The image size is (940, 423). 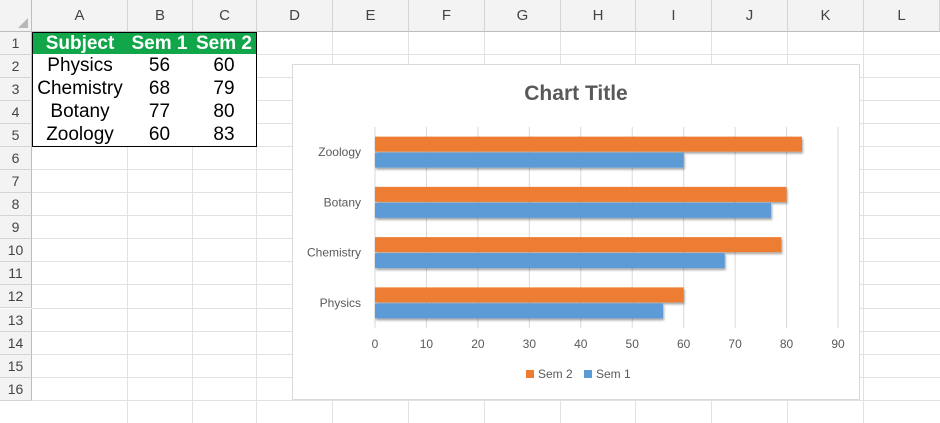 What do you see at coordinates (613, 374) in the screenshot?
I see `legend-label: Sem 1` at bounding box center [613, 374].